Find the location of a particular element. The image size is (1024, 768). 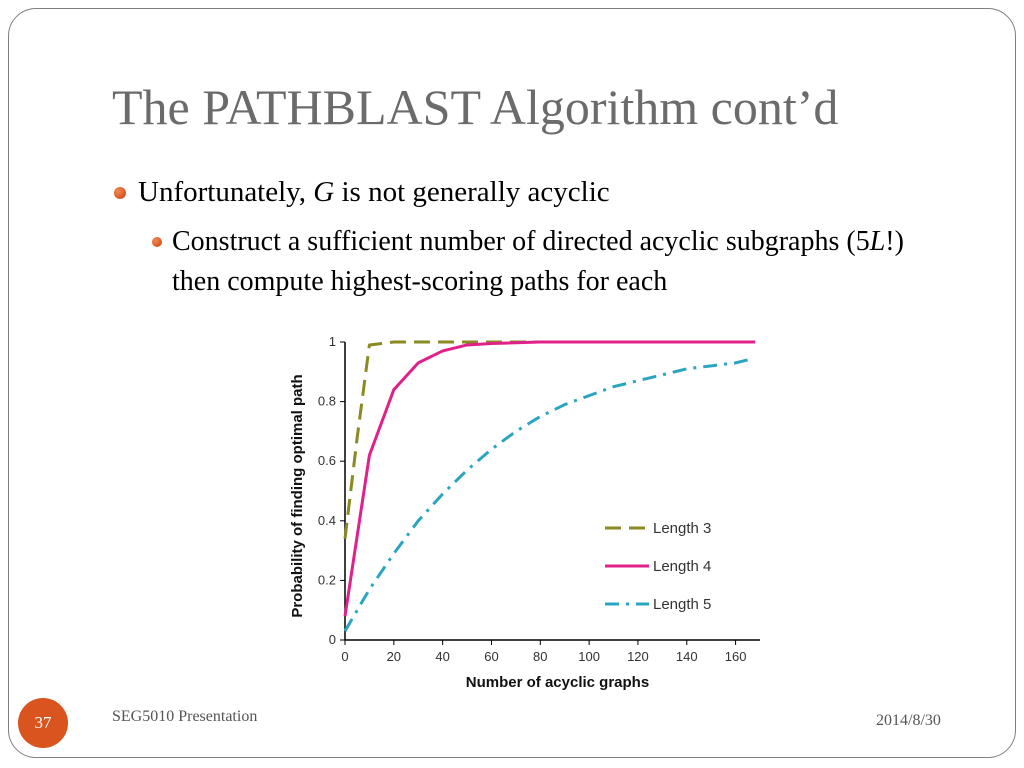

y-tick-label: 0 is located at coordinates (332, 639).